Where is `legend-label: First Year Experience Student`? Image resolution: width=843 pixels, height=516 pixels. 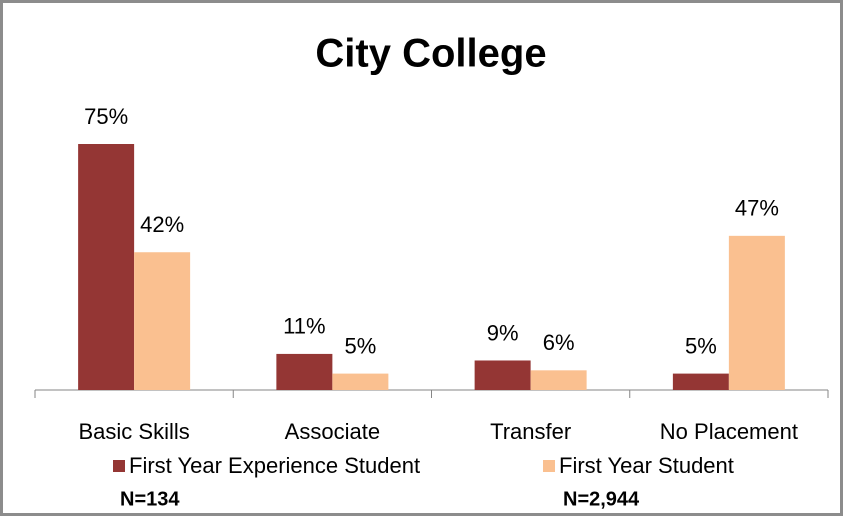 legend-label: First Year Experience Student is located at coordinates (274, 465).